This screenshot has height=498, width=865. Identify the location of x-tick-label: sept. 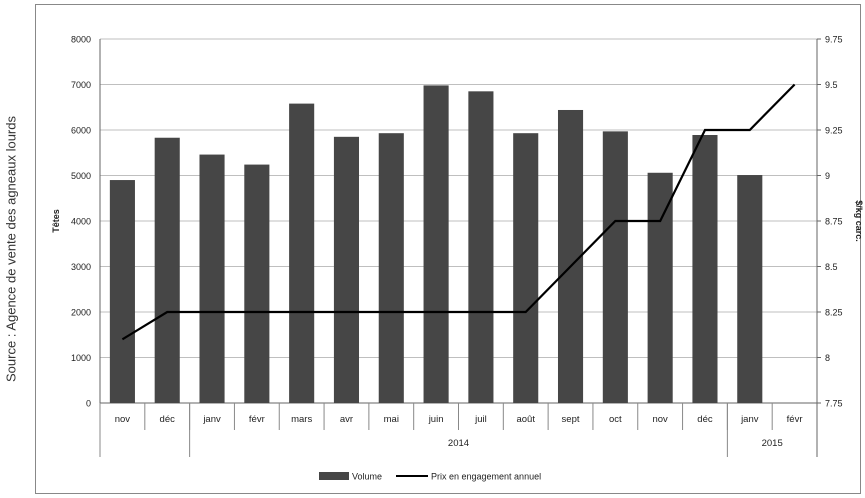
(571, 419).